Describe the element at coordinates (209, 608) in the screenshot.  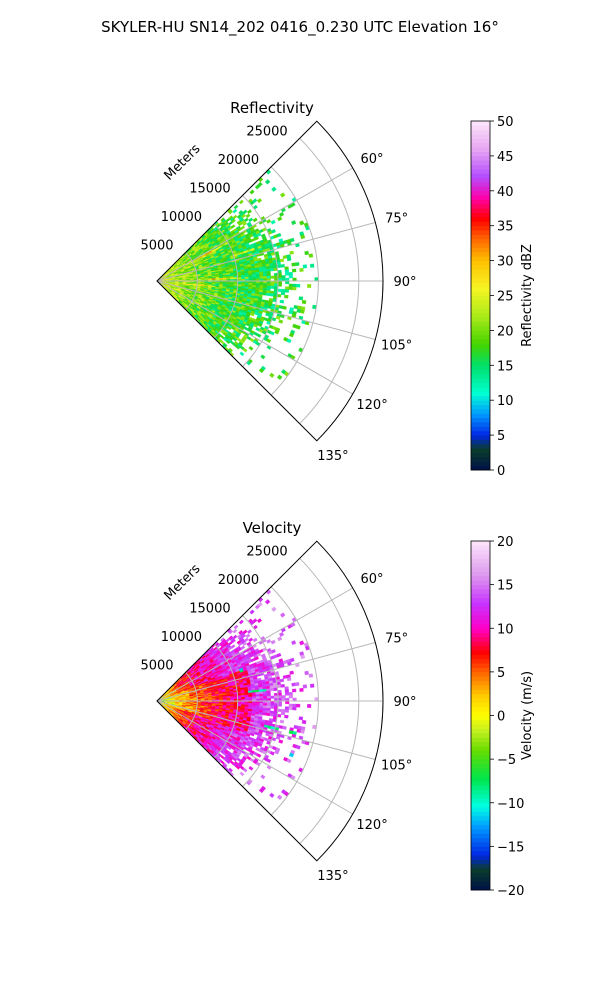
I see `range-tick-label: 15000` at that location.